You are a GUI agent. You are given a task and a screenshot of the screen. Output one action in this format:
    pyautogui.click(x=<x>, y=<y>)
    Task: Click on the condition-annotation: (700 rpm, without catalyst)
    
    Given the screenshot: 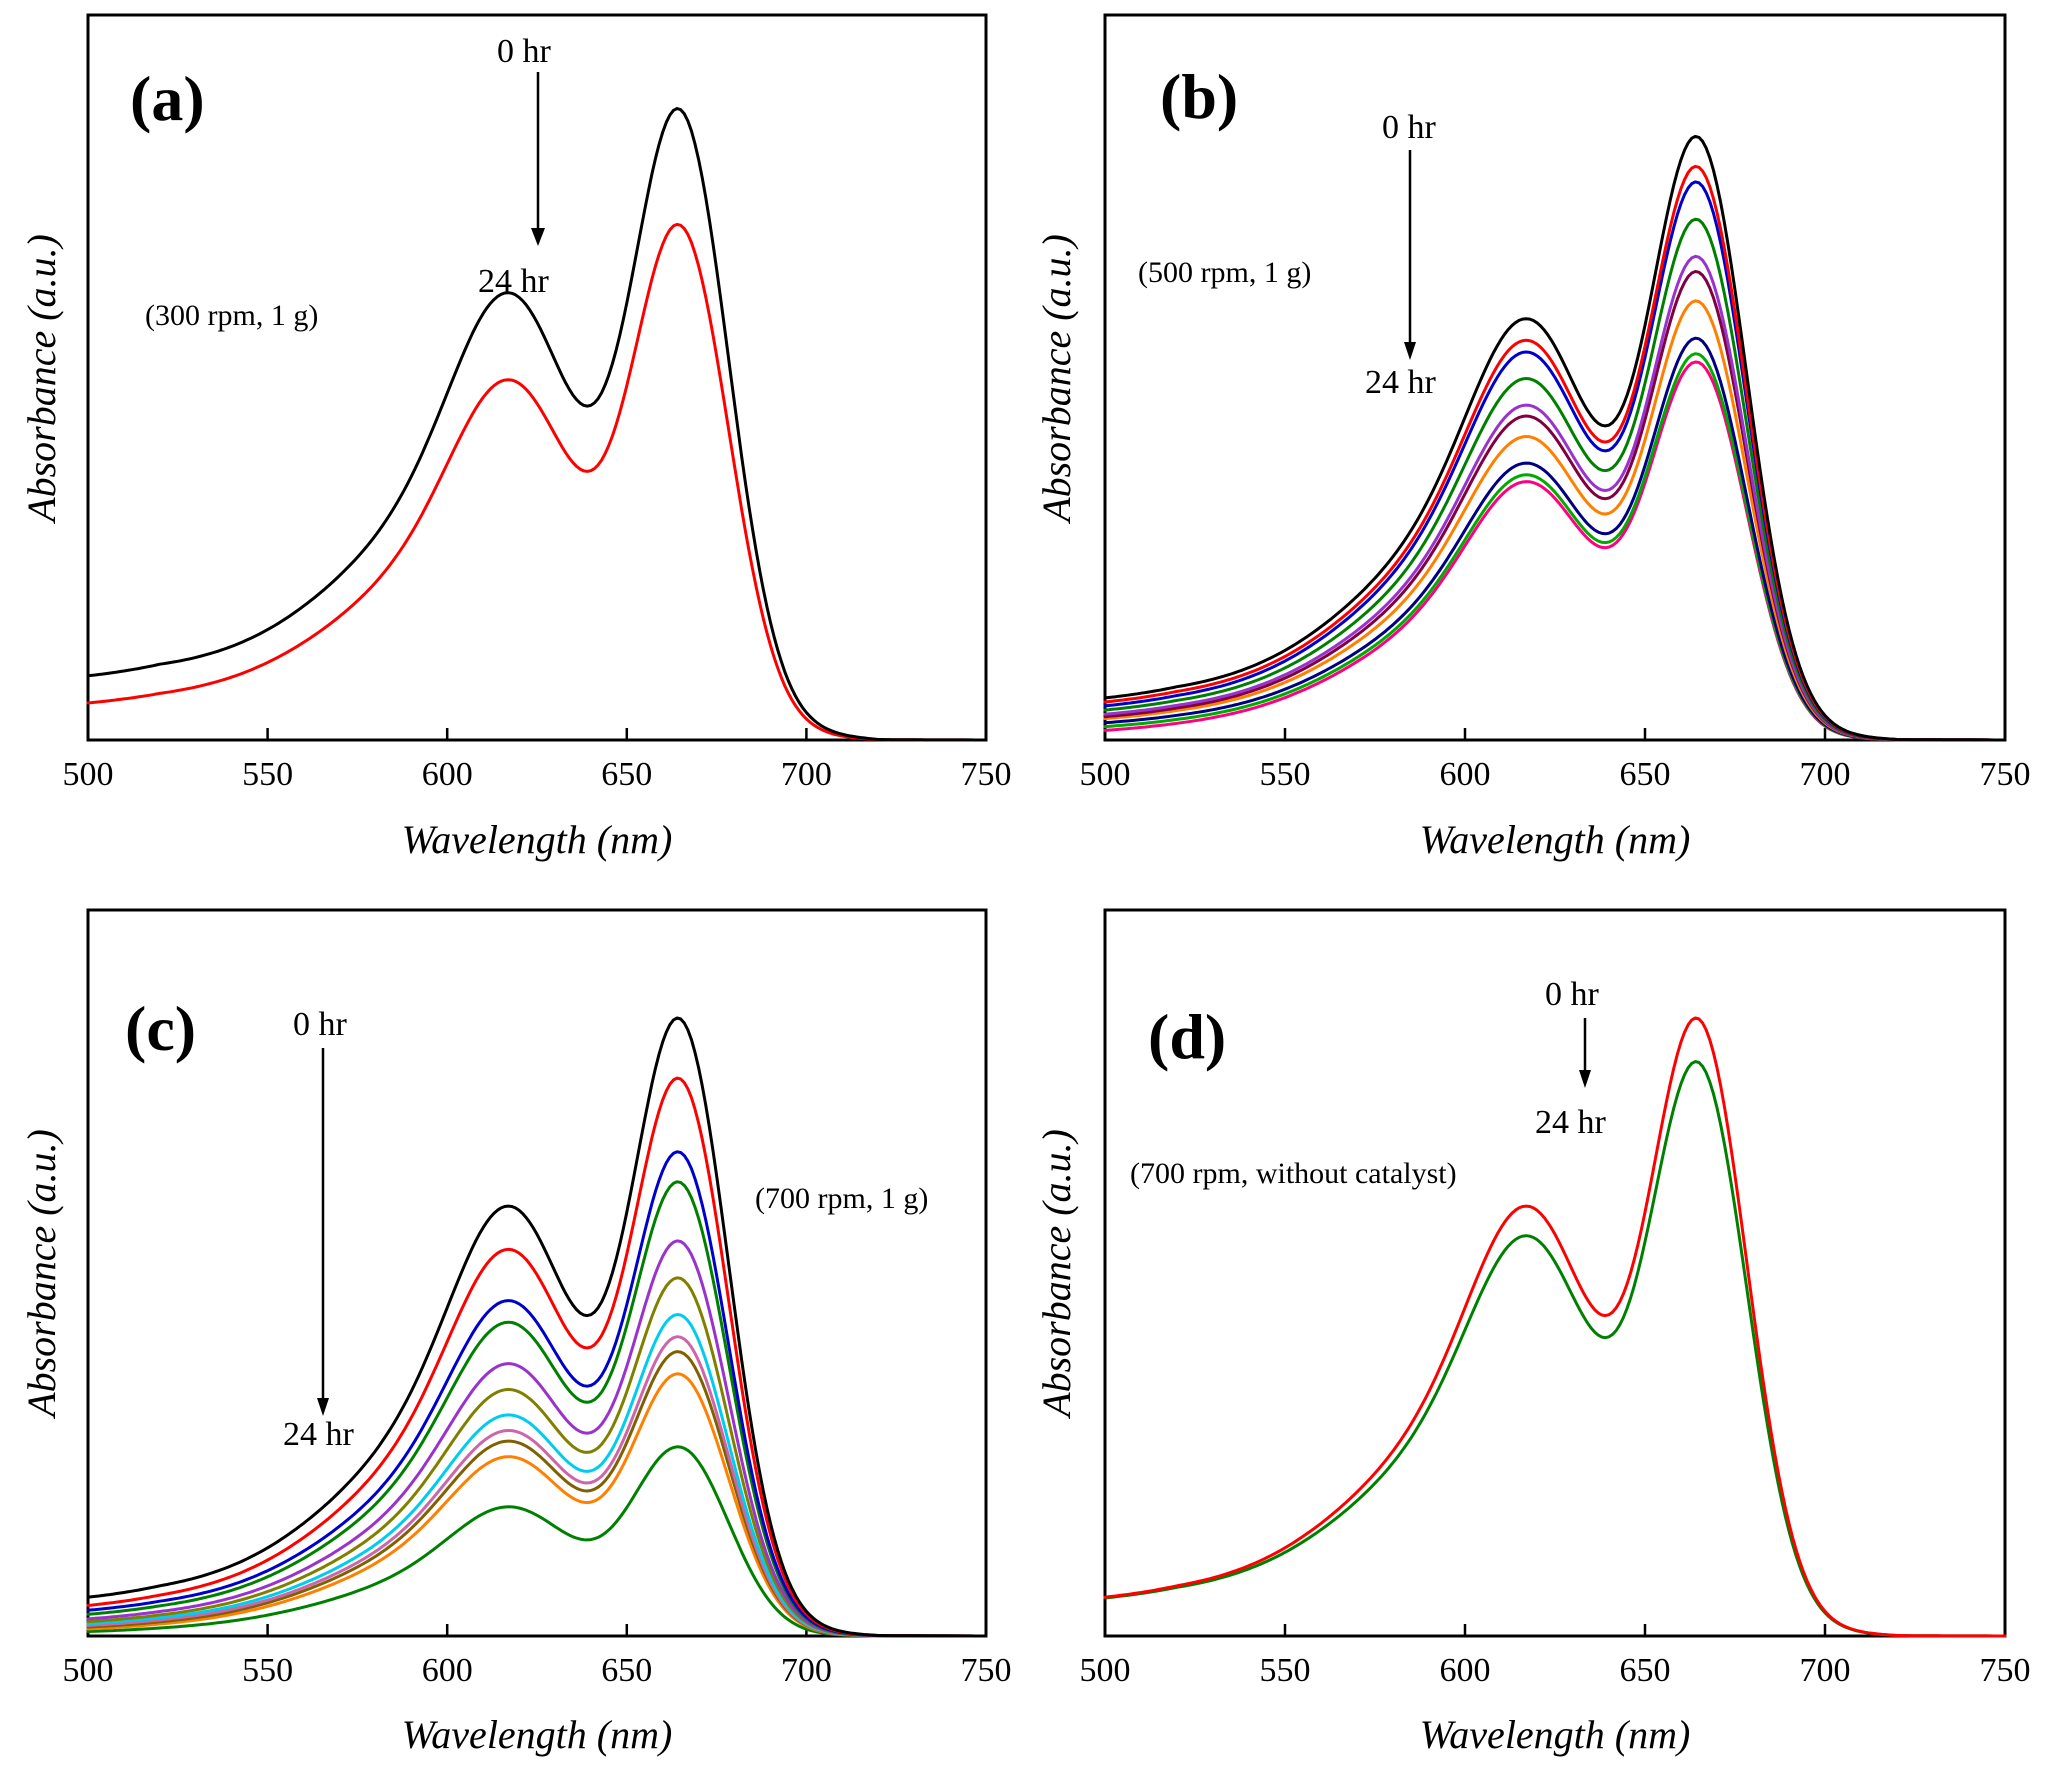 What is the action you would take?
    pyautogui.click(x=1293, y=1173)
    